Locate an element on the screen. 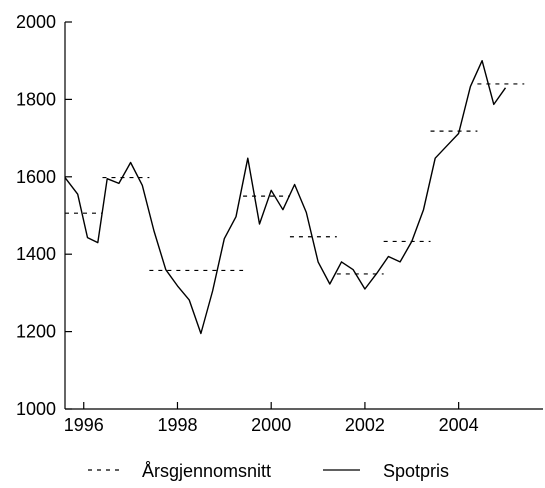  y-tick-label: 1200 is located at coordinates (36, 332).